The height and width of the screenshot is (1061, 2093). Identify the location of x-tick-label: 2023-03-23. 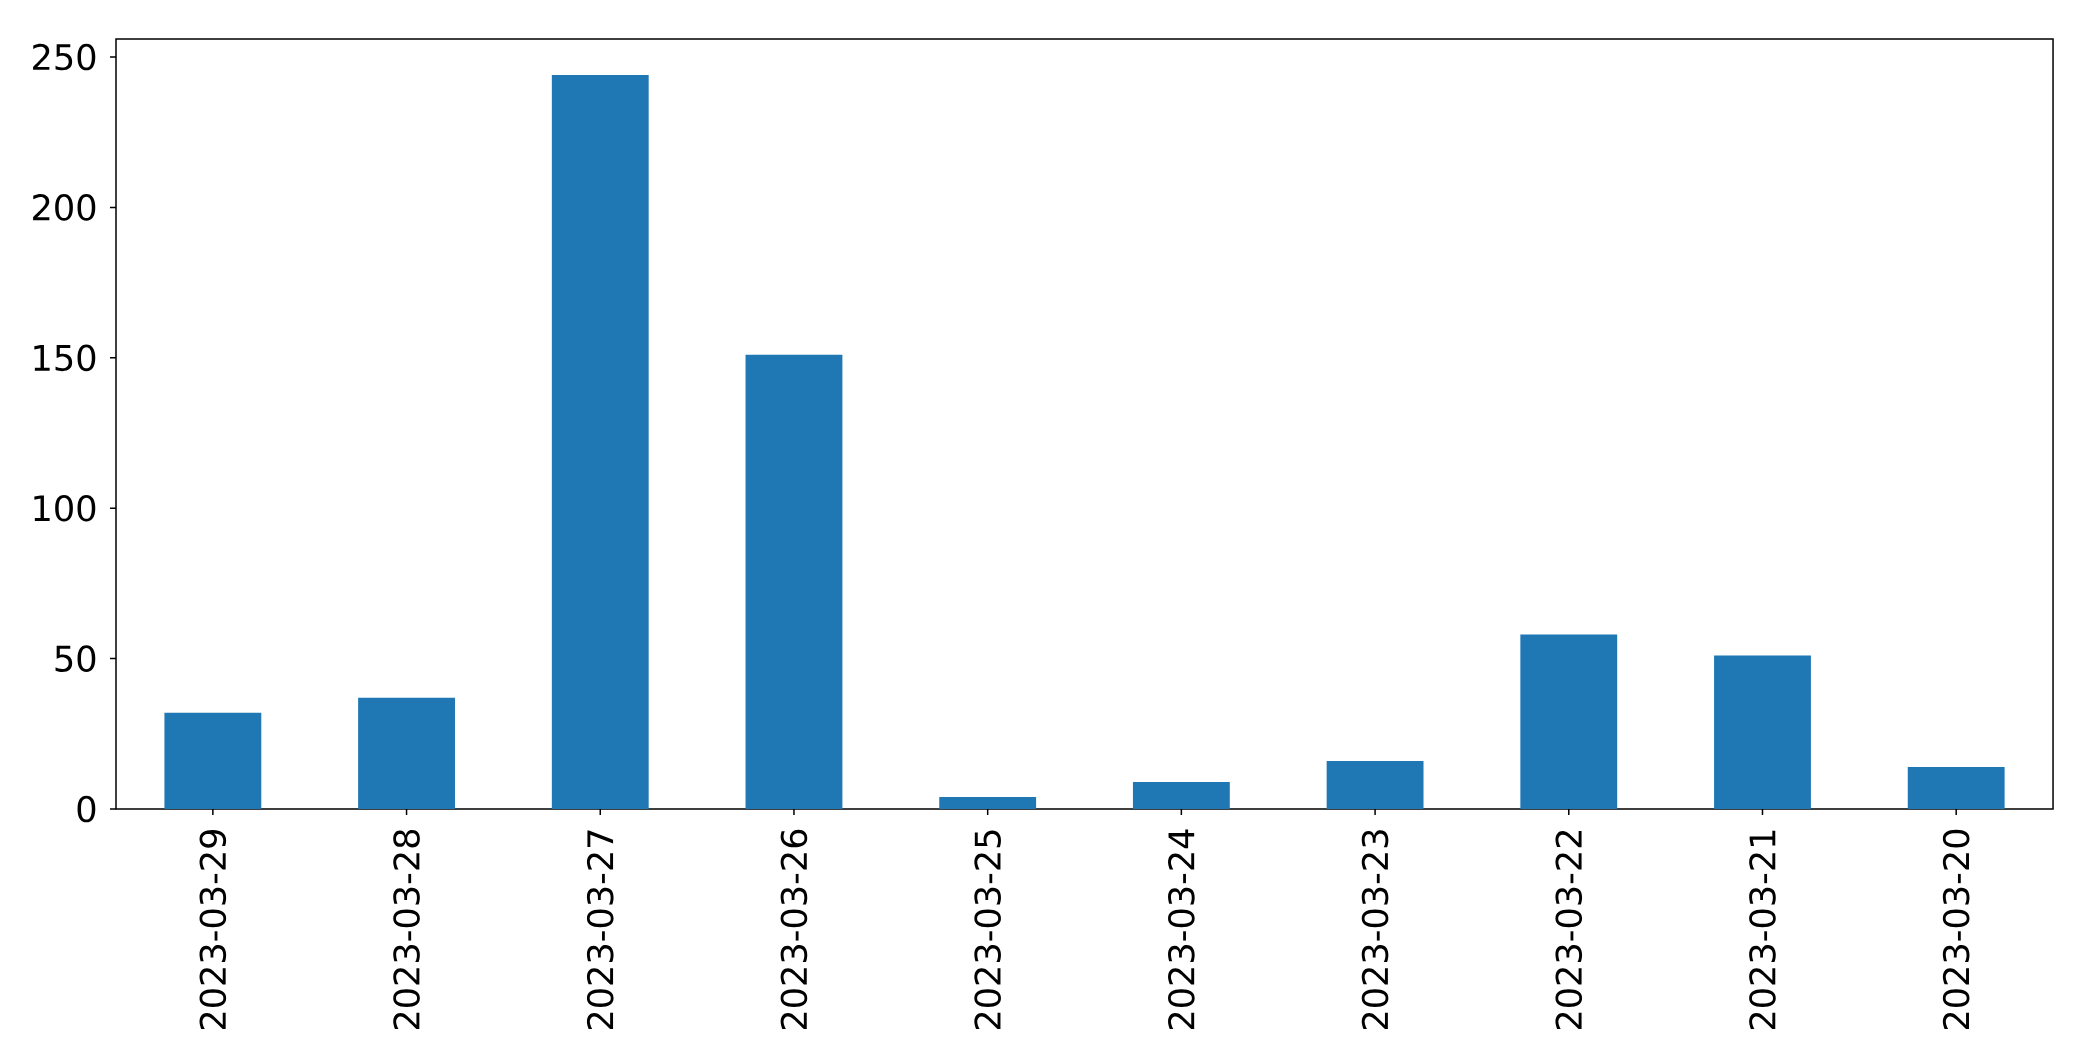
(1375, 930).